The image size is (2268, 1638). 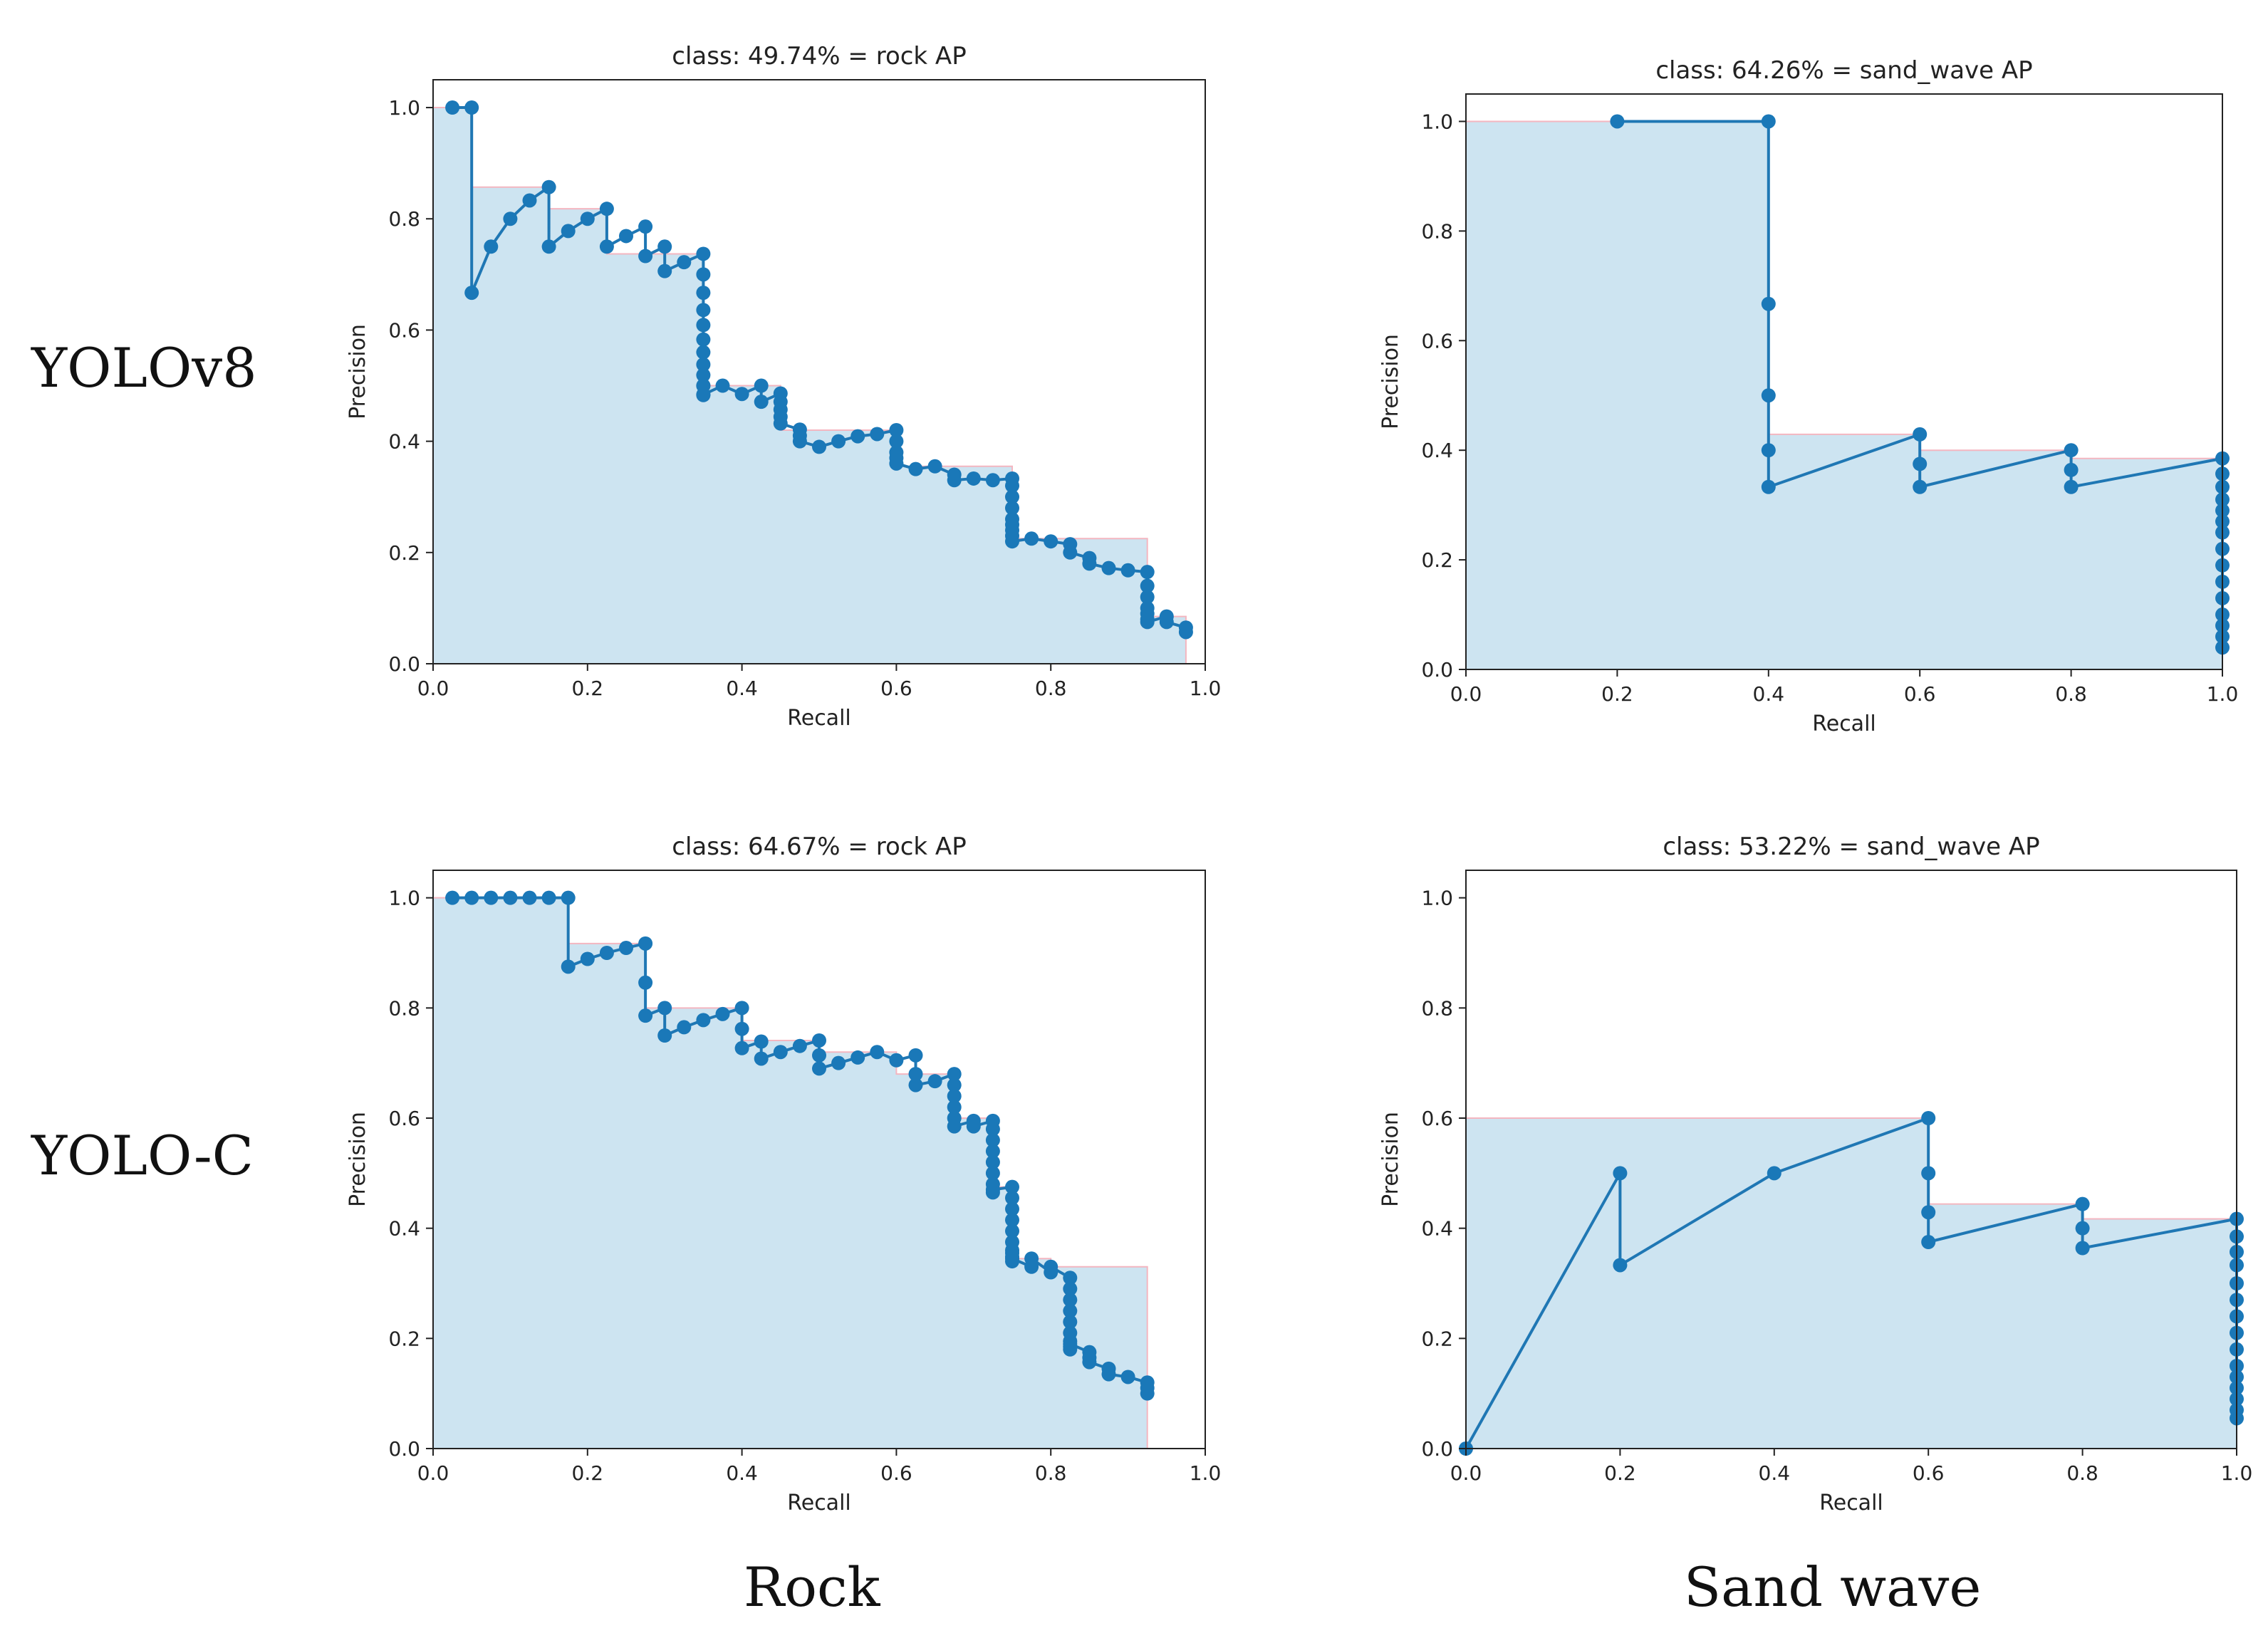 I want to click on y-axis-label: Precision, so click(x=357, y=371).